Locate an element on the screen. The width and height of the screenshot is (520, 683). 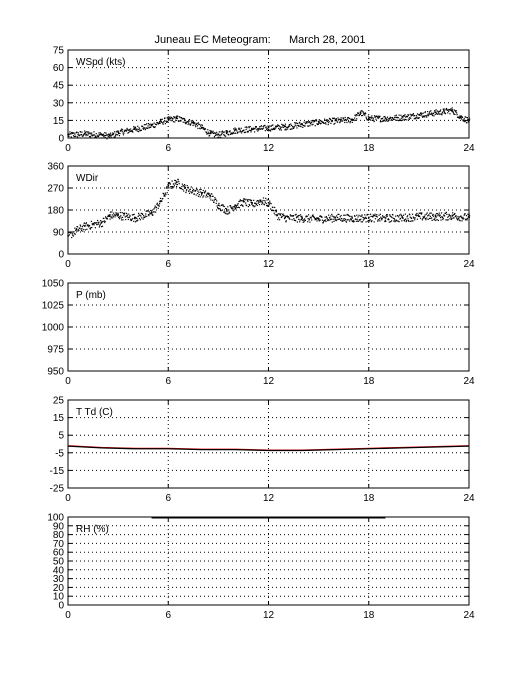
y-tick-label: 10 is located at coordinates (59, 597).